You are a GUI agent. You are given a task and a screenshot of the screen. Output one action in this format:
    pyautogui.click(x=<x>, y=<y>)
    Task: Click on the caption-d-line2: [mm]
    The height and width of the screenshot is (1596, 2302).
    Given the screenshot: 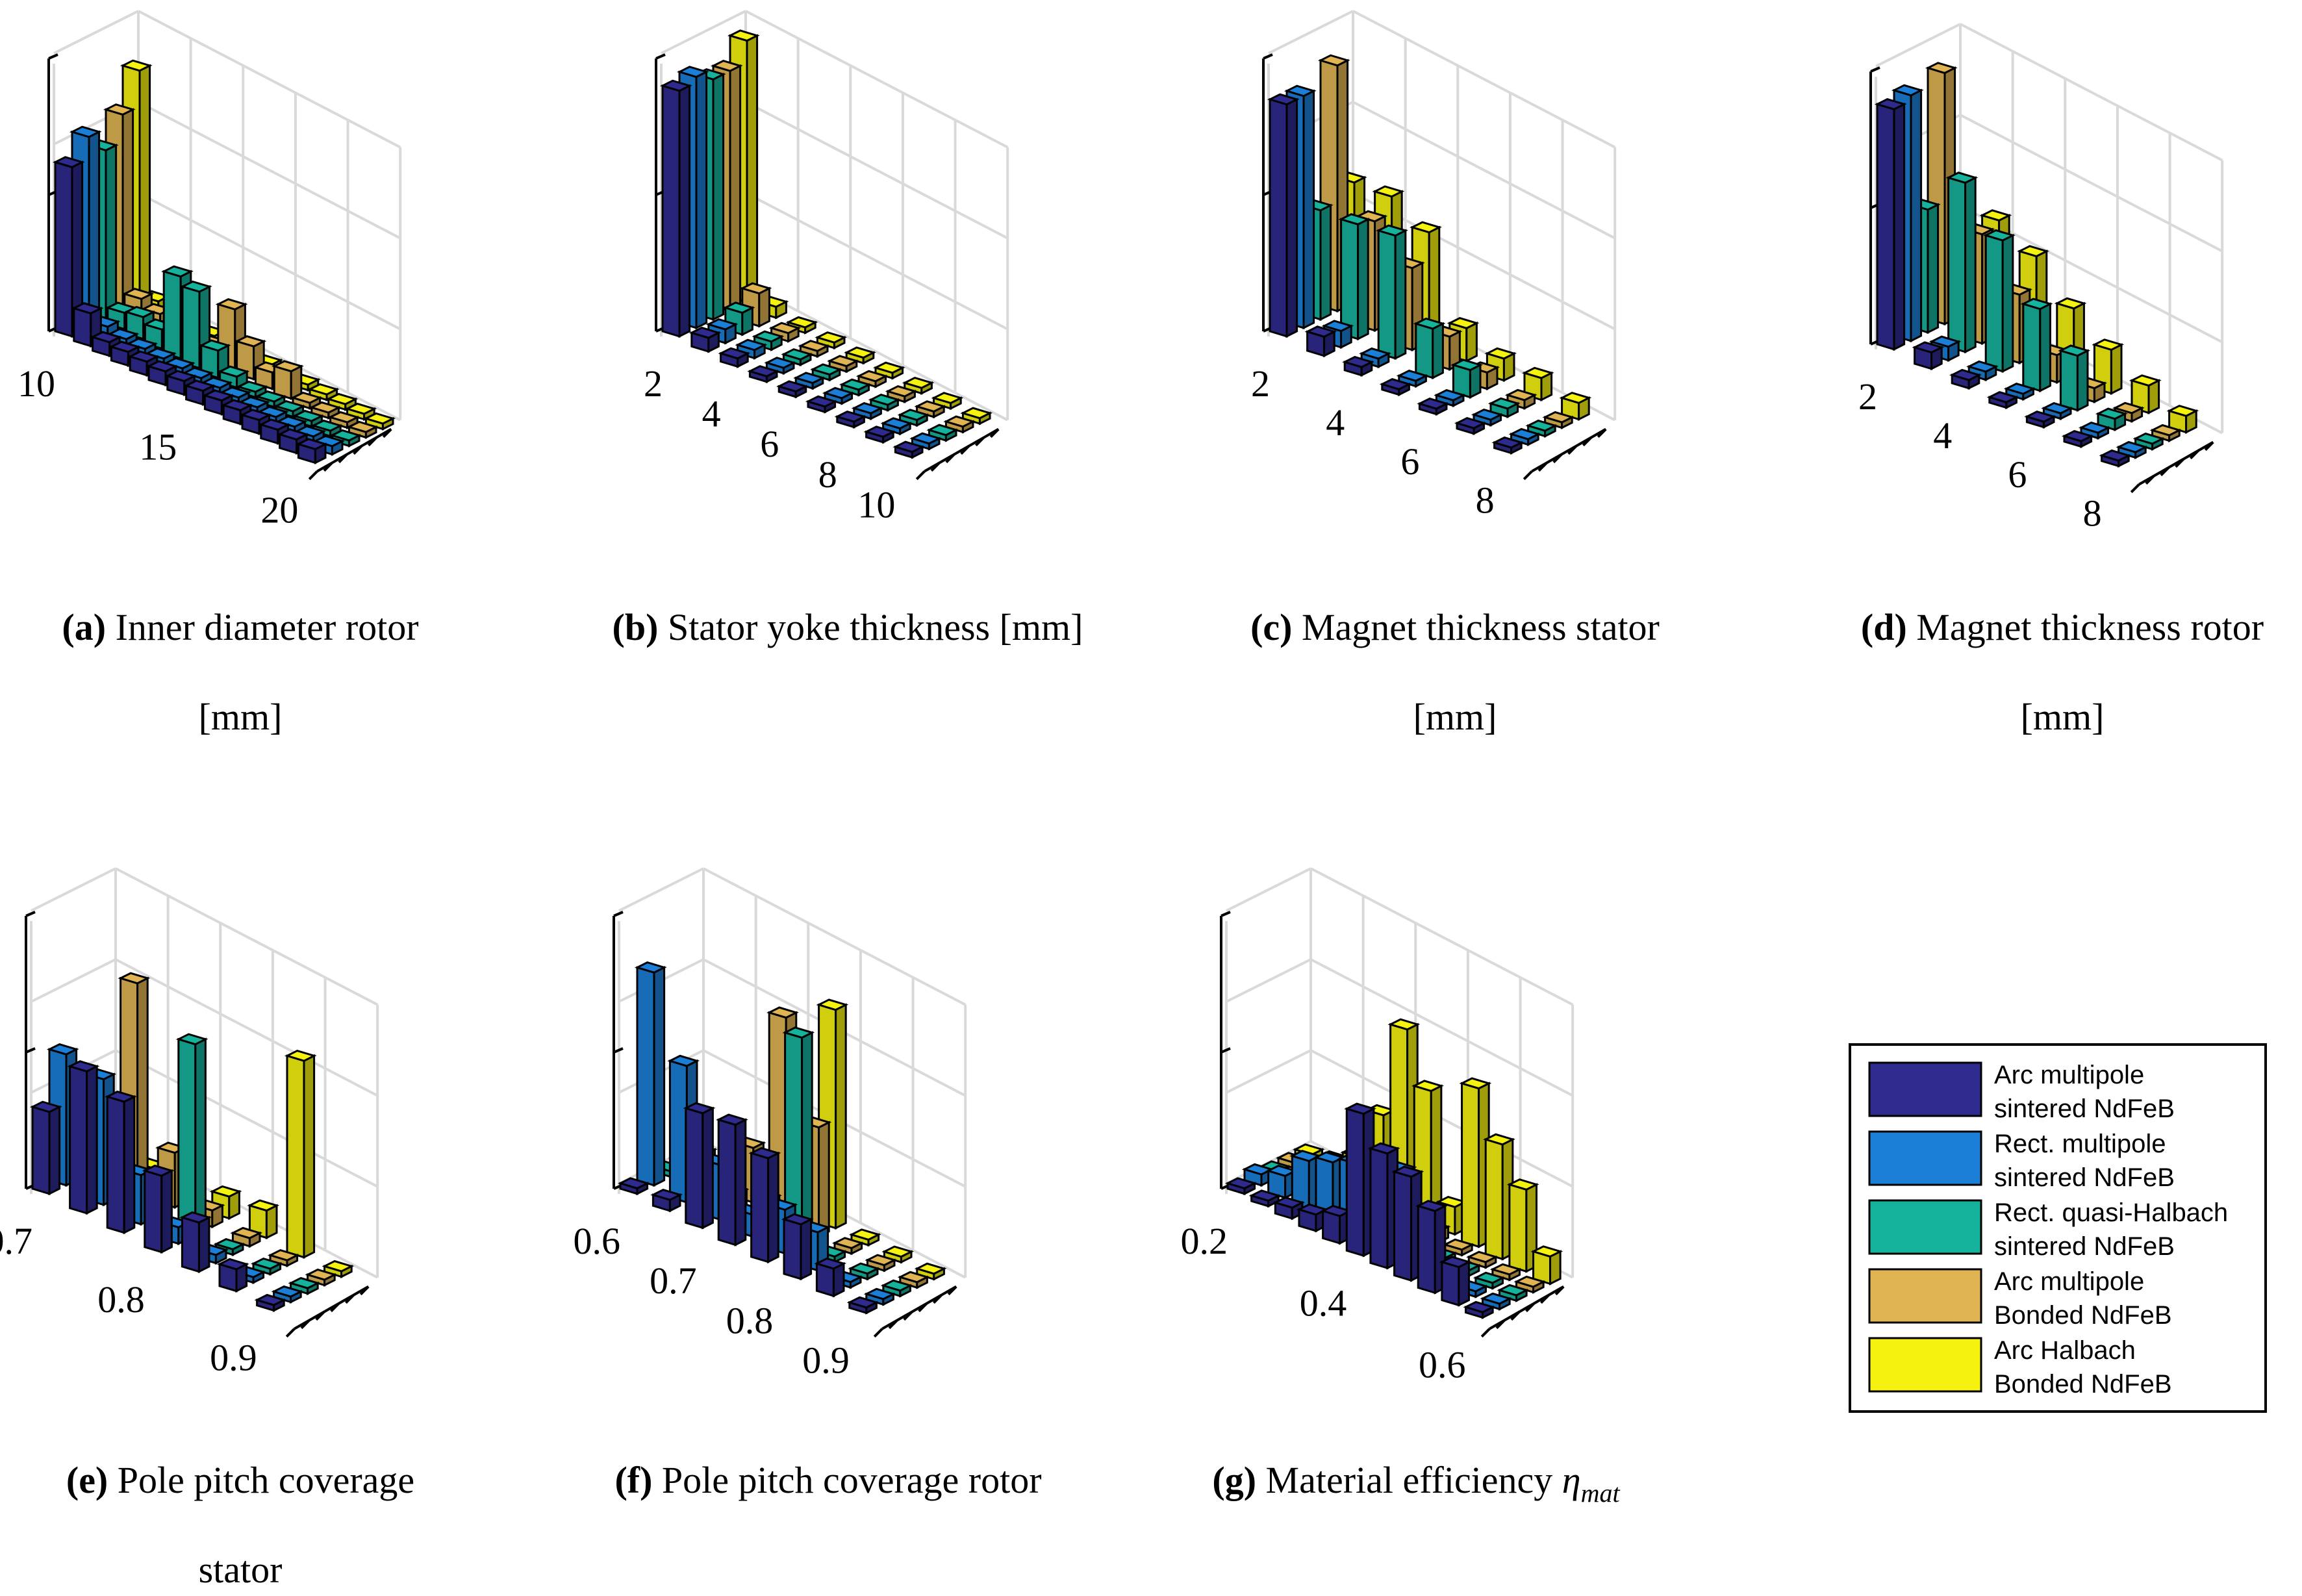 What is the action you would take?
    pyautogui.click(x=2063, y=717)
    